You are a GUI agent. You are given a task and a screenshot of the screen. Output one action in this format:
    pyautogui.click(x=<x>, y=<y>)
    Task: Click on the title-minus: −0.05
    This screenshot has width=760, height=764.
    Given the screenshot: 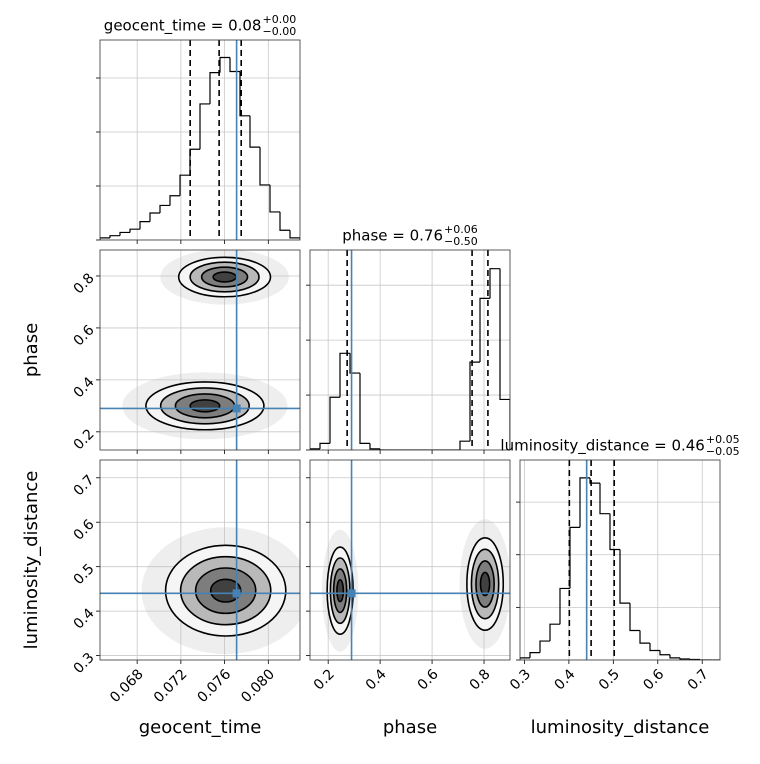 What is the action you would take?
    pyautogui.click(x=723, y=451)
    